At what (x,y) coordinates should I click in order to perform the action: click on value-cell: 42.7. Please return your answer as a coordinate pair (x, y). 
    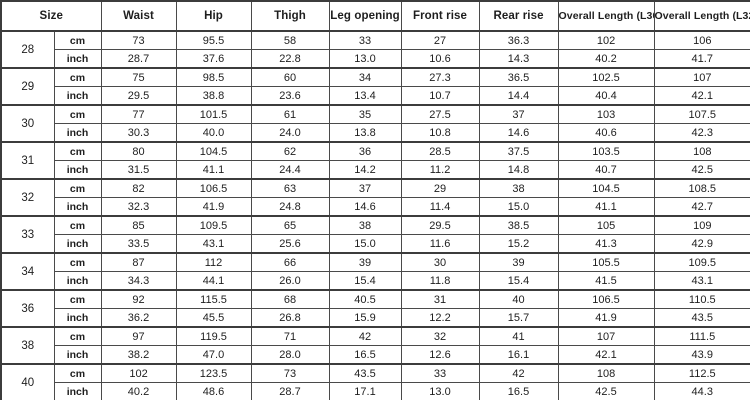
    Looking at the image, I should click on (701, 207).